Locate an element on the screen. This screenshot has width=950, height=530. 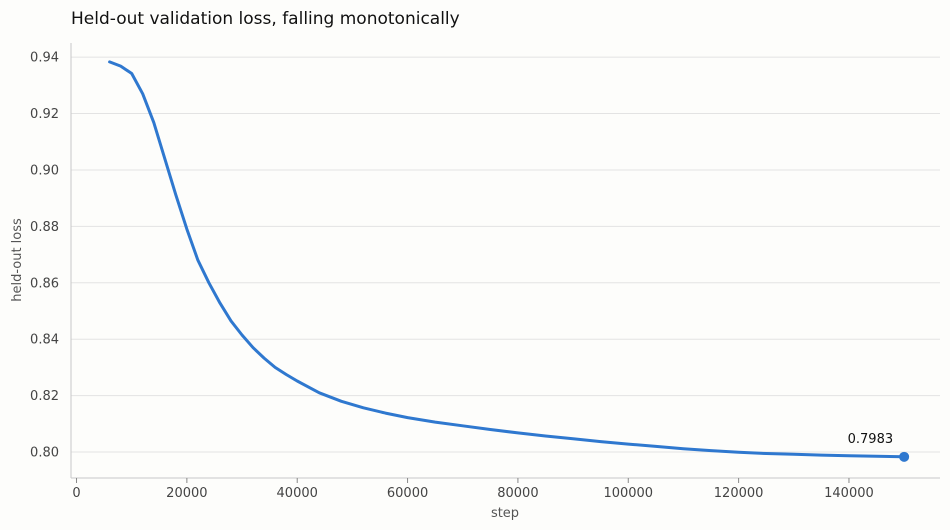
y-tick-label: 0.92 is located at coordinates (44, 114).